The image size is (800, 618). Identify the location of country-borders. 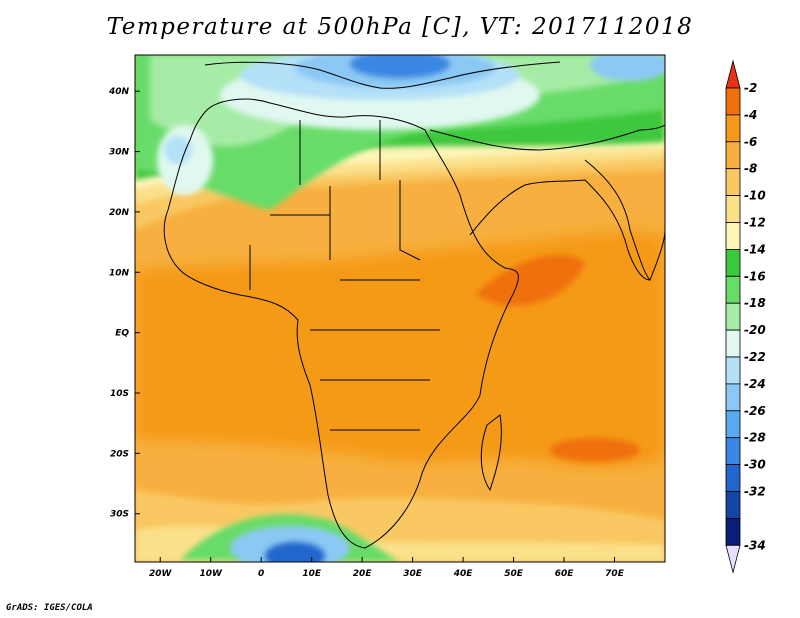
(344, 275).